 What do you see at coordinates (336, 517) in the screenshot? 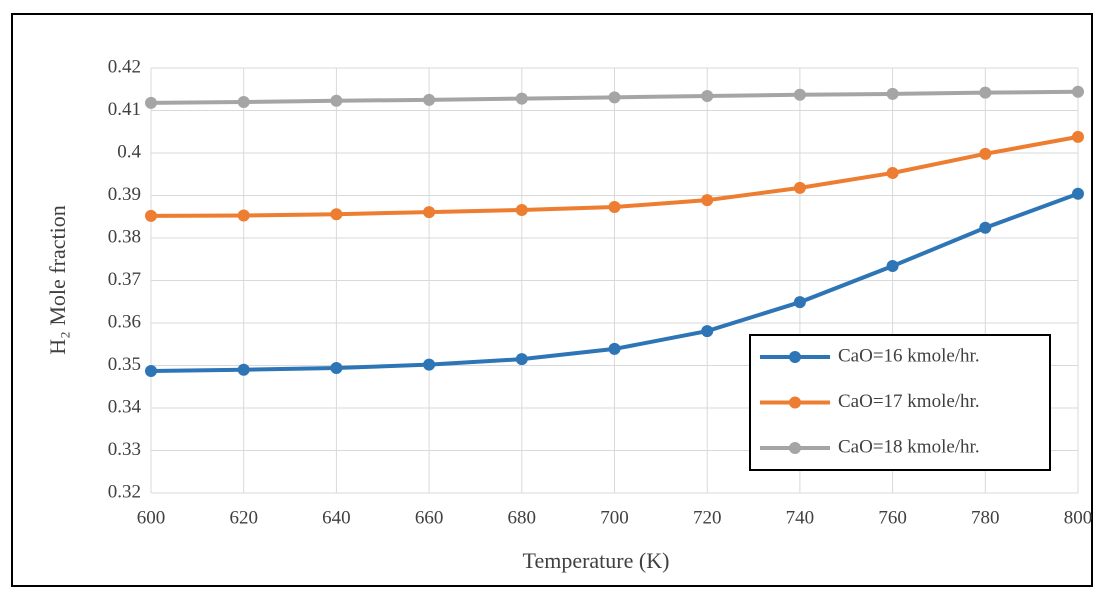
I see `x-tick-label: 640` at bounding box center [336, 517].